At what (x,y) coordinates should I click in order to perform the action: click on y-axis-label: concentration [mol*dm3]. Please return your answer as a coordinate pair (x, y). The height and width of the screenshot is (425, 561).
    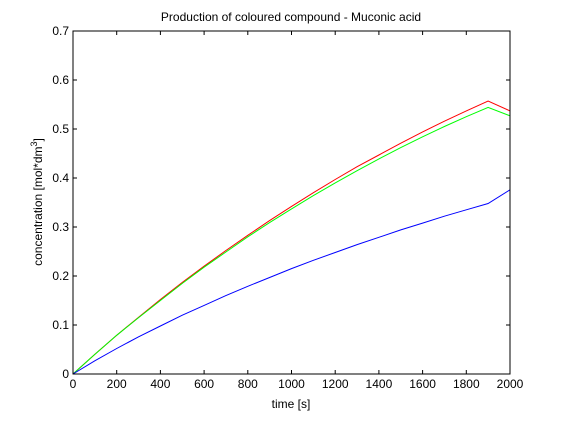
    Looking at the image, I should click on (37, 202).